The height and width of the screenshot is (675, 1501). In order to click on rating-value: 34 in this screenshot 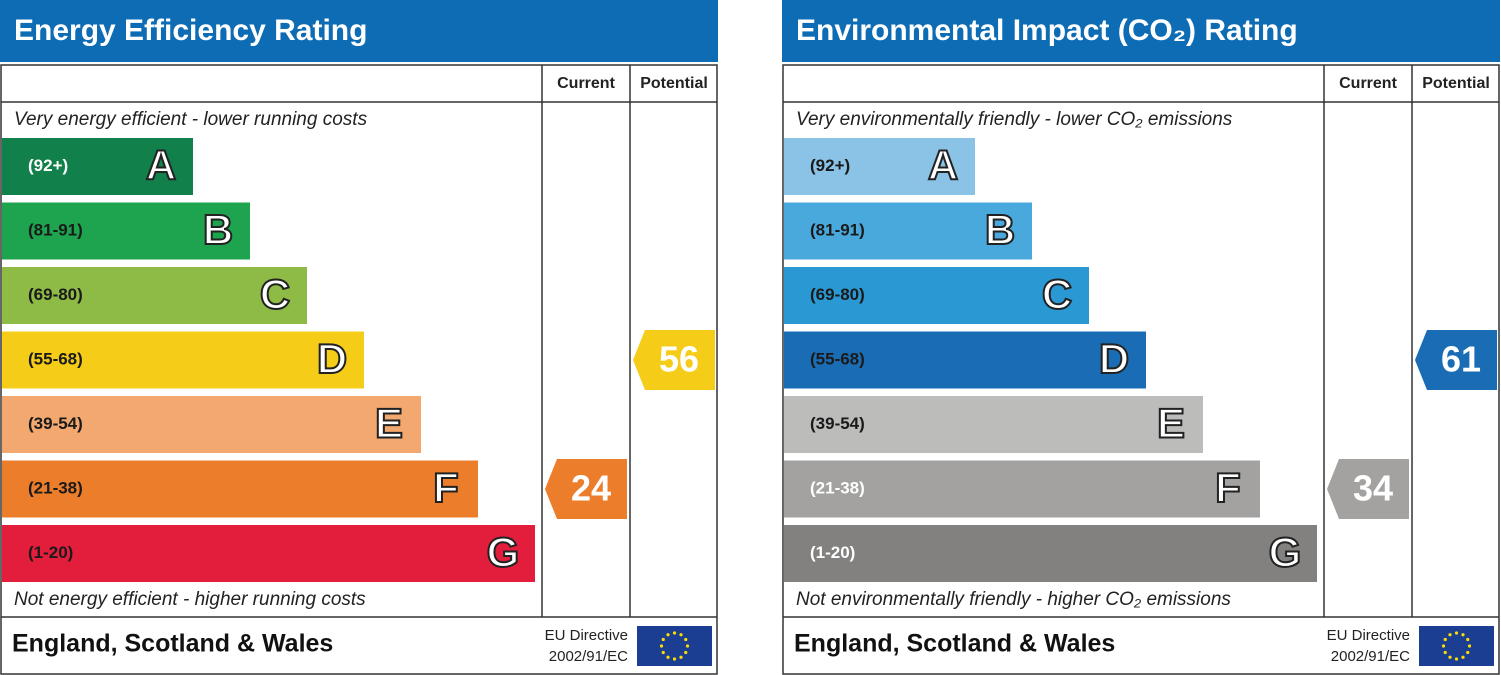, I will do `click(1373, 488)`.